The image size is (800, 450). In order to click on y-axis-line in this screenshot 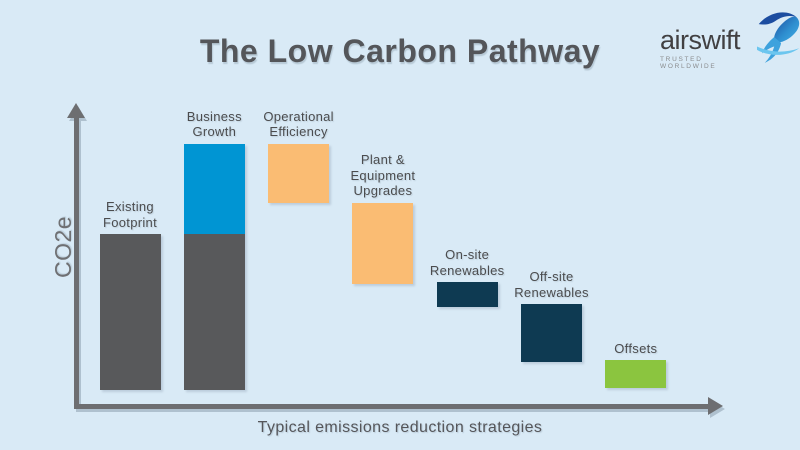, I will do `click(76, 262)`.